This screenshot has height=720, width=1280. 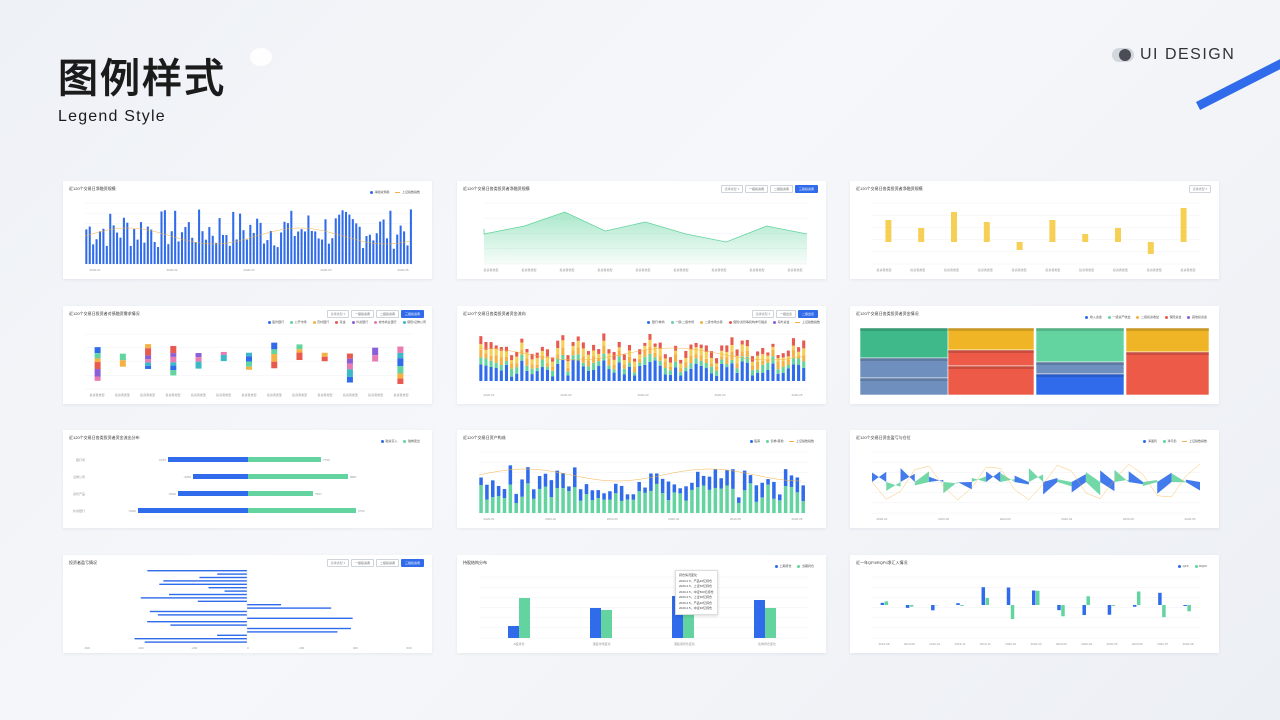 I want to click on bar-left, so click(x=213, y=493).